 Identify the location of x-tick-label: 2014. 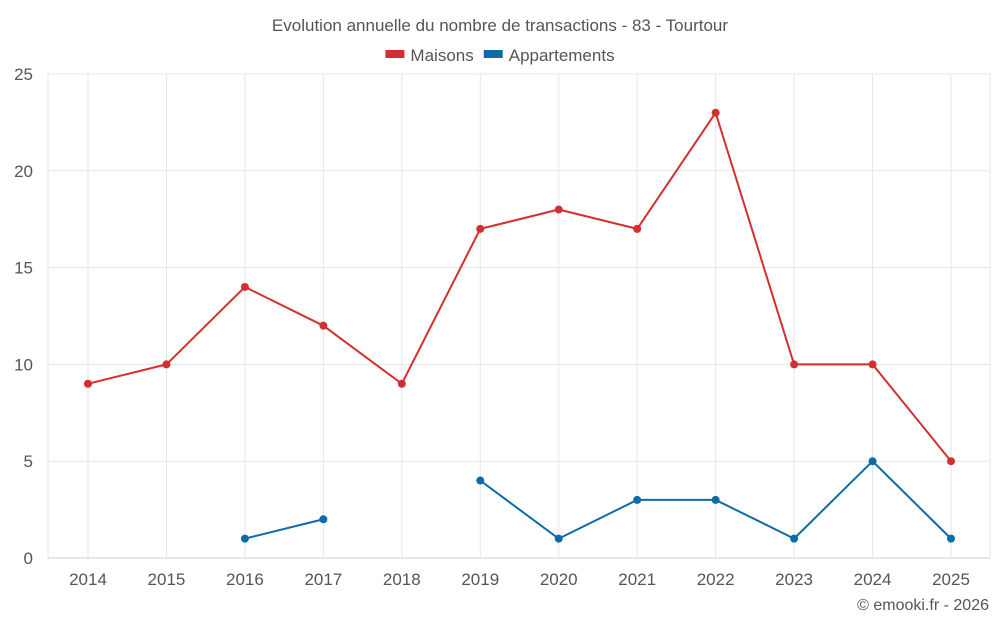
(88, 579).